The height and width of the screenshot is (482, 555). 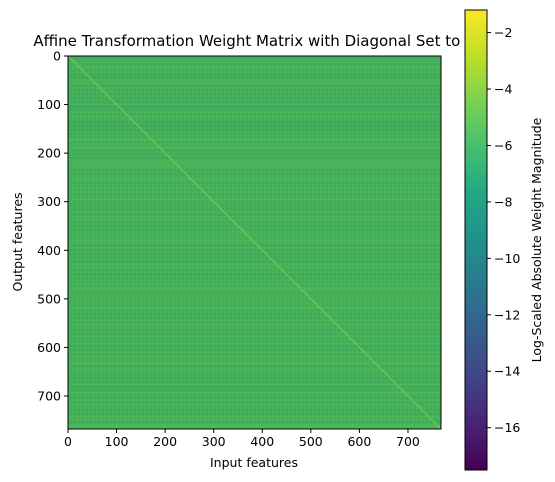 What do you see at coordinates (507, 258) in the screenshot?
I see `colorbar-tick-label: −10` at bounding box center [507, 258].